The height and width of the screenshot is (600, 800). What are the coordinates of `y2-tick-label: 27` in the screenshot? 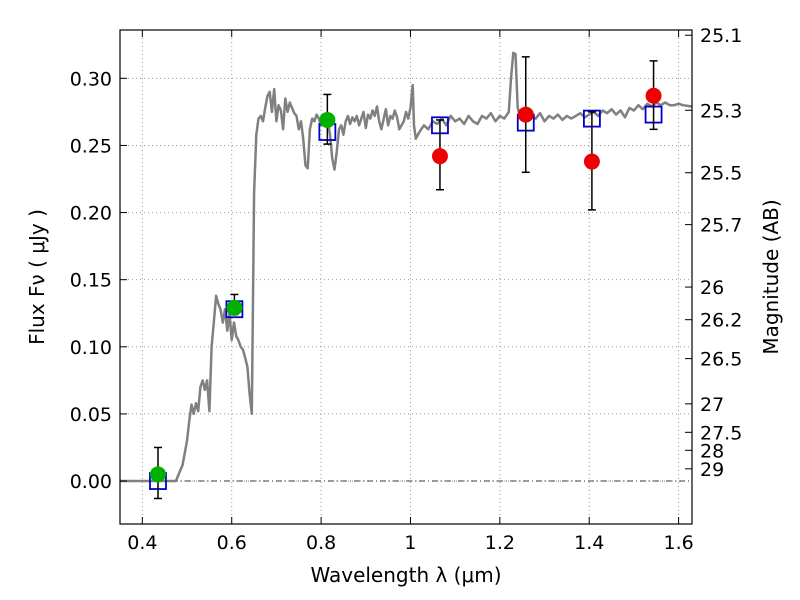 It's located at (712, 405).